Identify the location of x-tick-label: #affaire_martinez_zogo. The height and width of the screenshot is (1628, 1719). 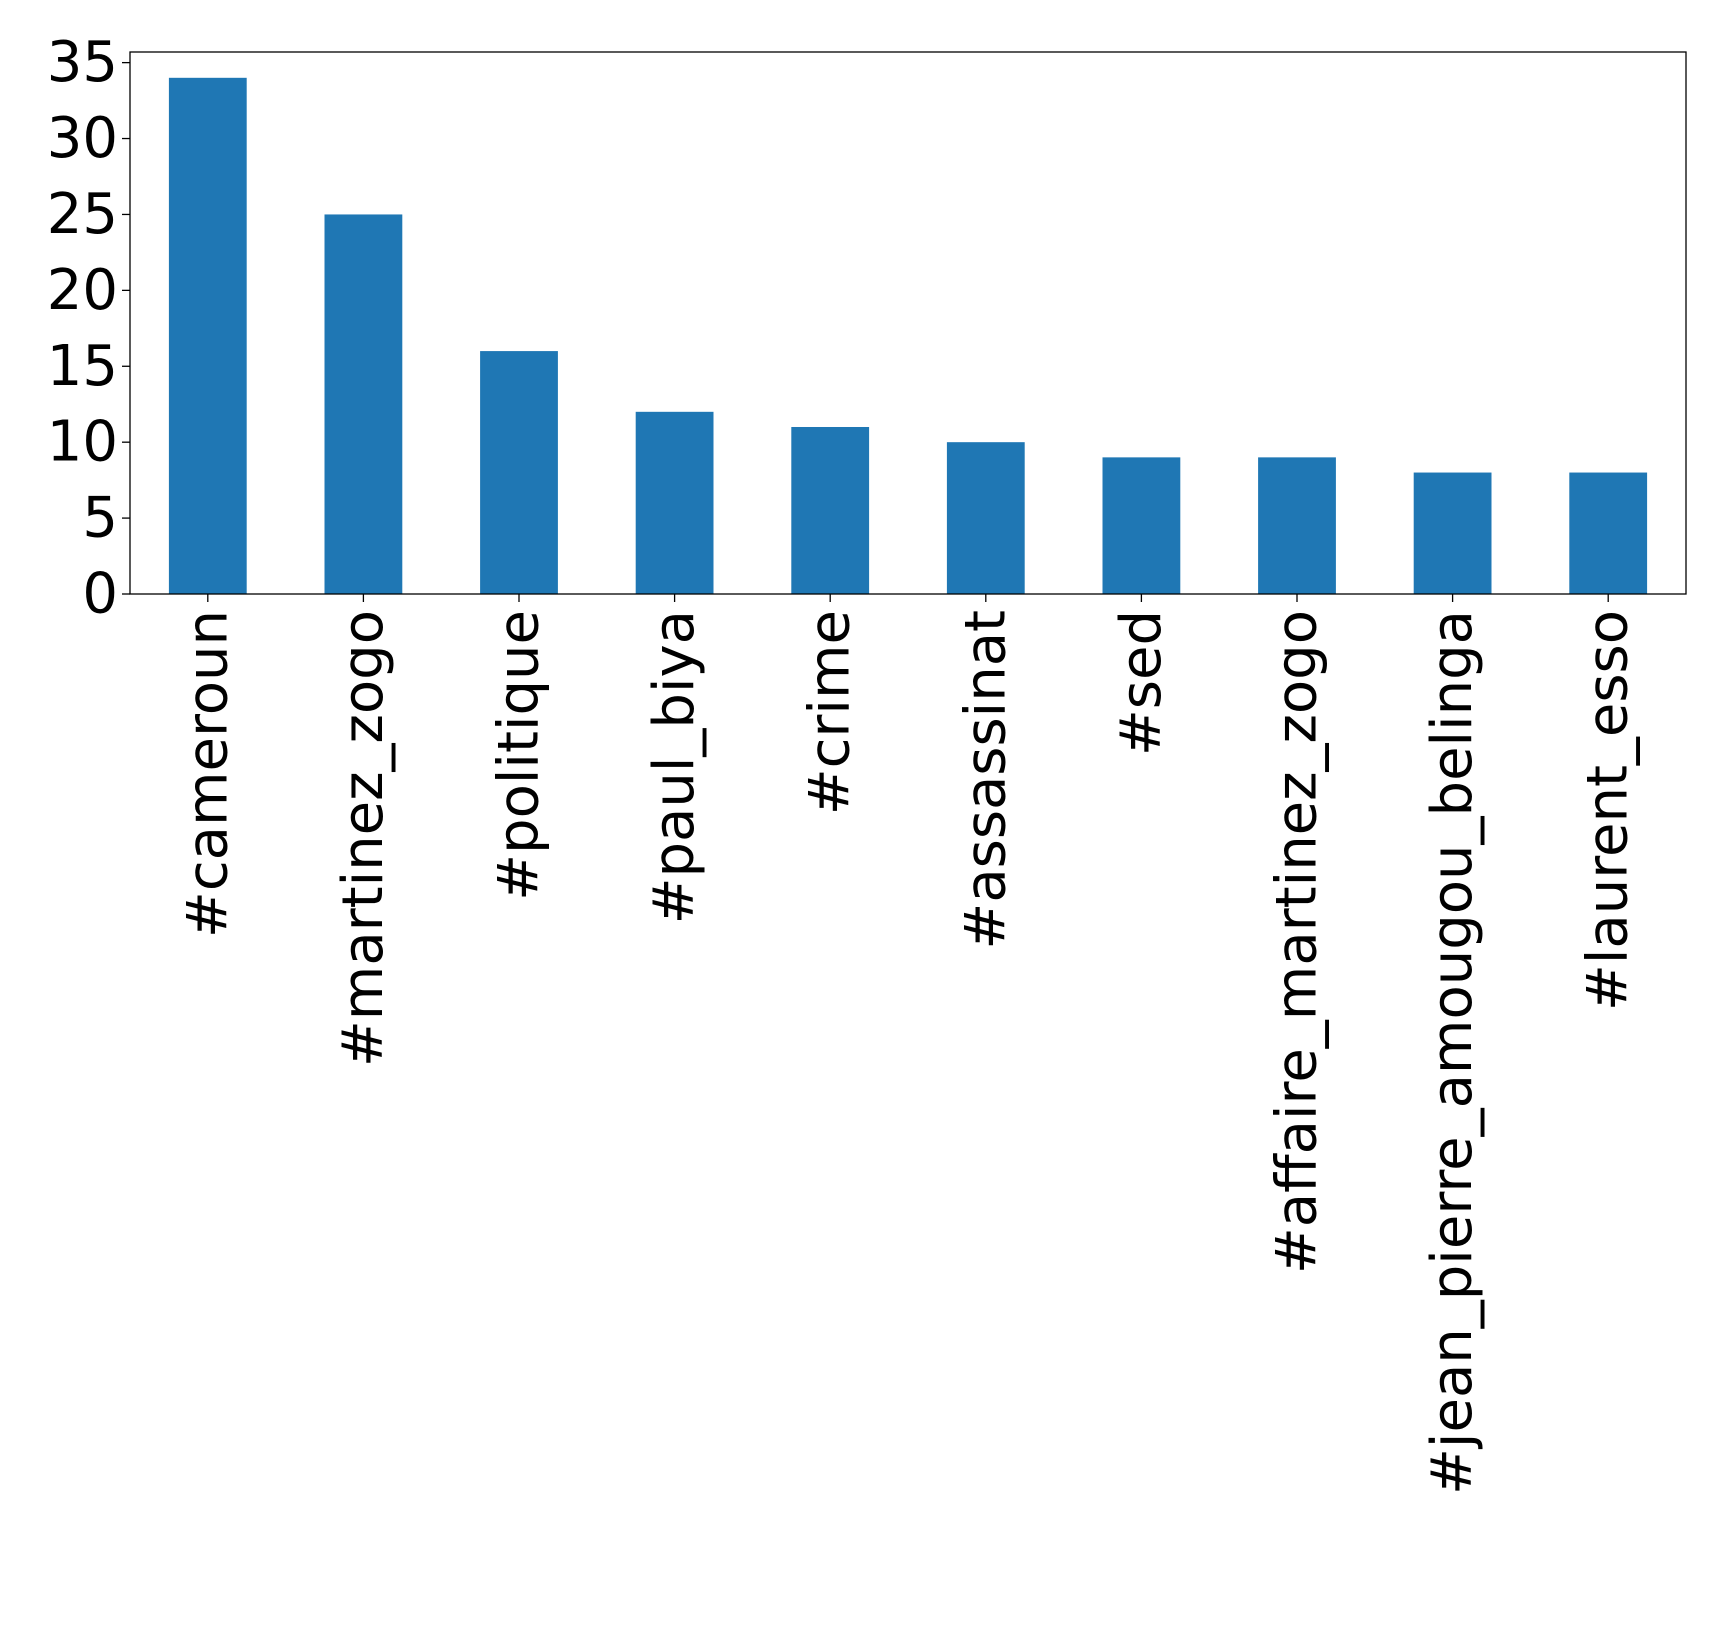
(1297, 942).